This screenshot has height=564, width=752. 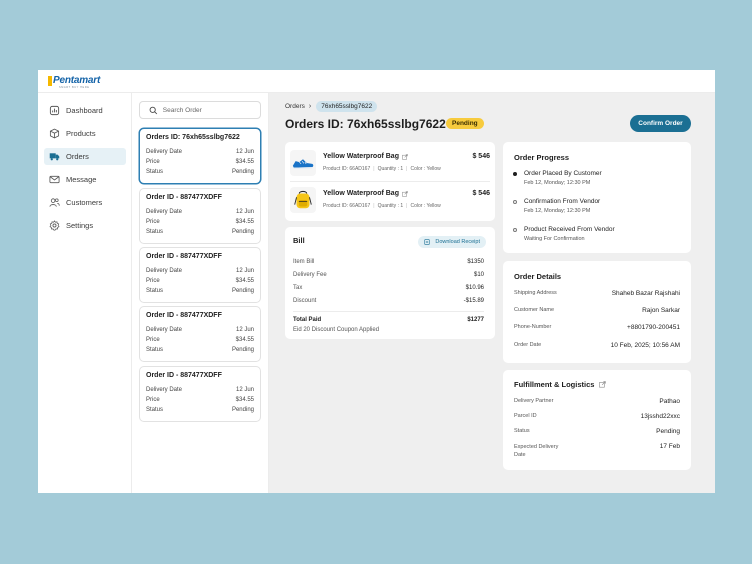 What do you see at coordinates (390, 181) in the screenshot?
I see `divider` at bounding box center [390, 181].